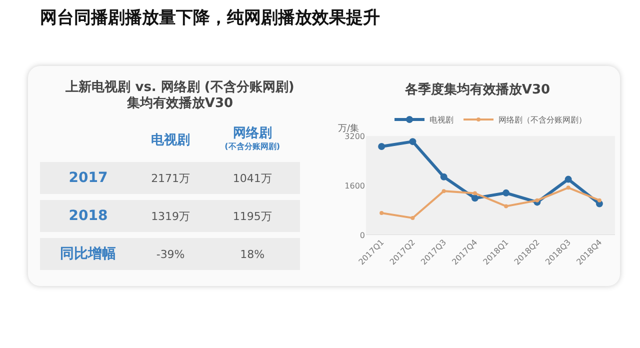 The image size is (640, 348). Describe the element at coordinates (180, 96) in the screenshot. I see `text: 上新电视剧 vs. 网络剧 (不含分账网剧) 集均有效播放V30` at that location.